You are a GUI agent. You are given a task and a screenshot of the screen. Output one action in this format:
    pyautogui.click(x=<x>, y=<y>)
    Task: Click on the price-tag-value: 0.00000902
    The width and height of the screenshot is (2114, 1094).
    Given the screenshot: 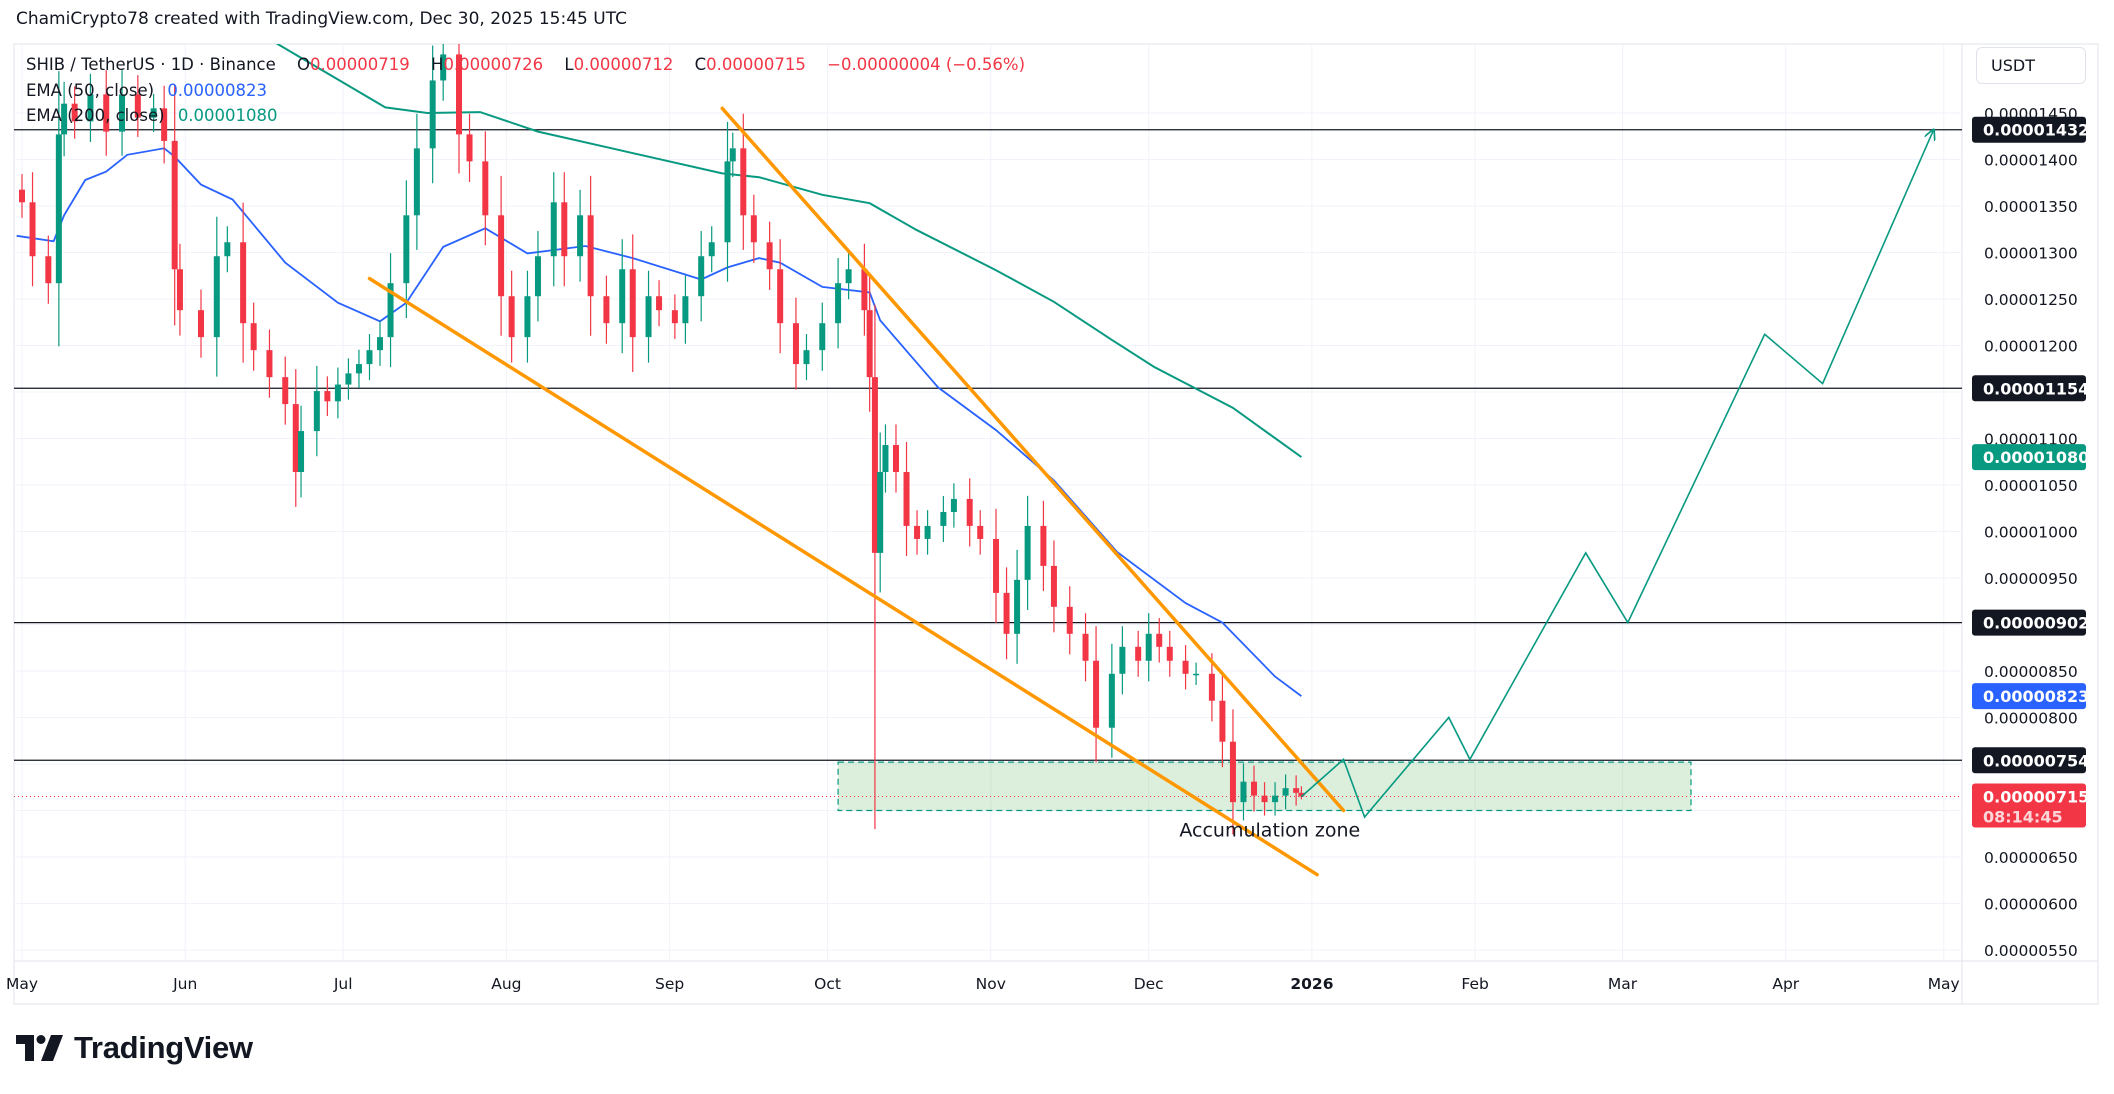 What is the action you would take?
    pyautogui.click(x=2036, y=623)
    